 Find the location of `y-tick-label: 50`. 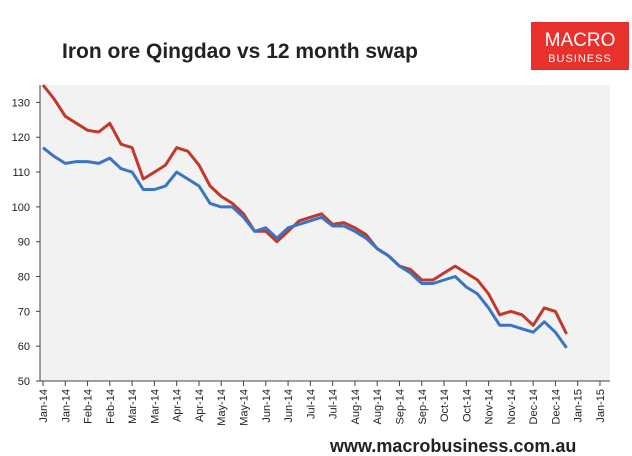

y-tick-label: 50 is located at coordinates (24, 382).